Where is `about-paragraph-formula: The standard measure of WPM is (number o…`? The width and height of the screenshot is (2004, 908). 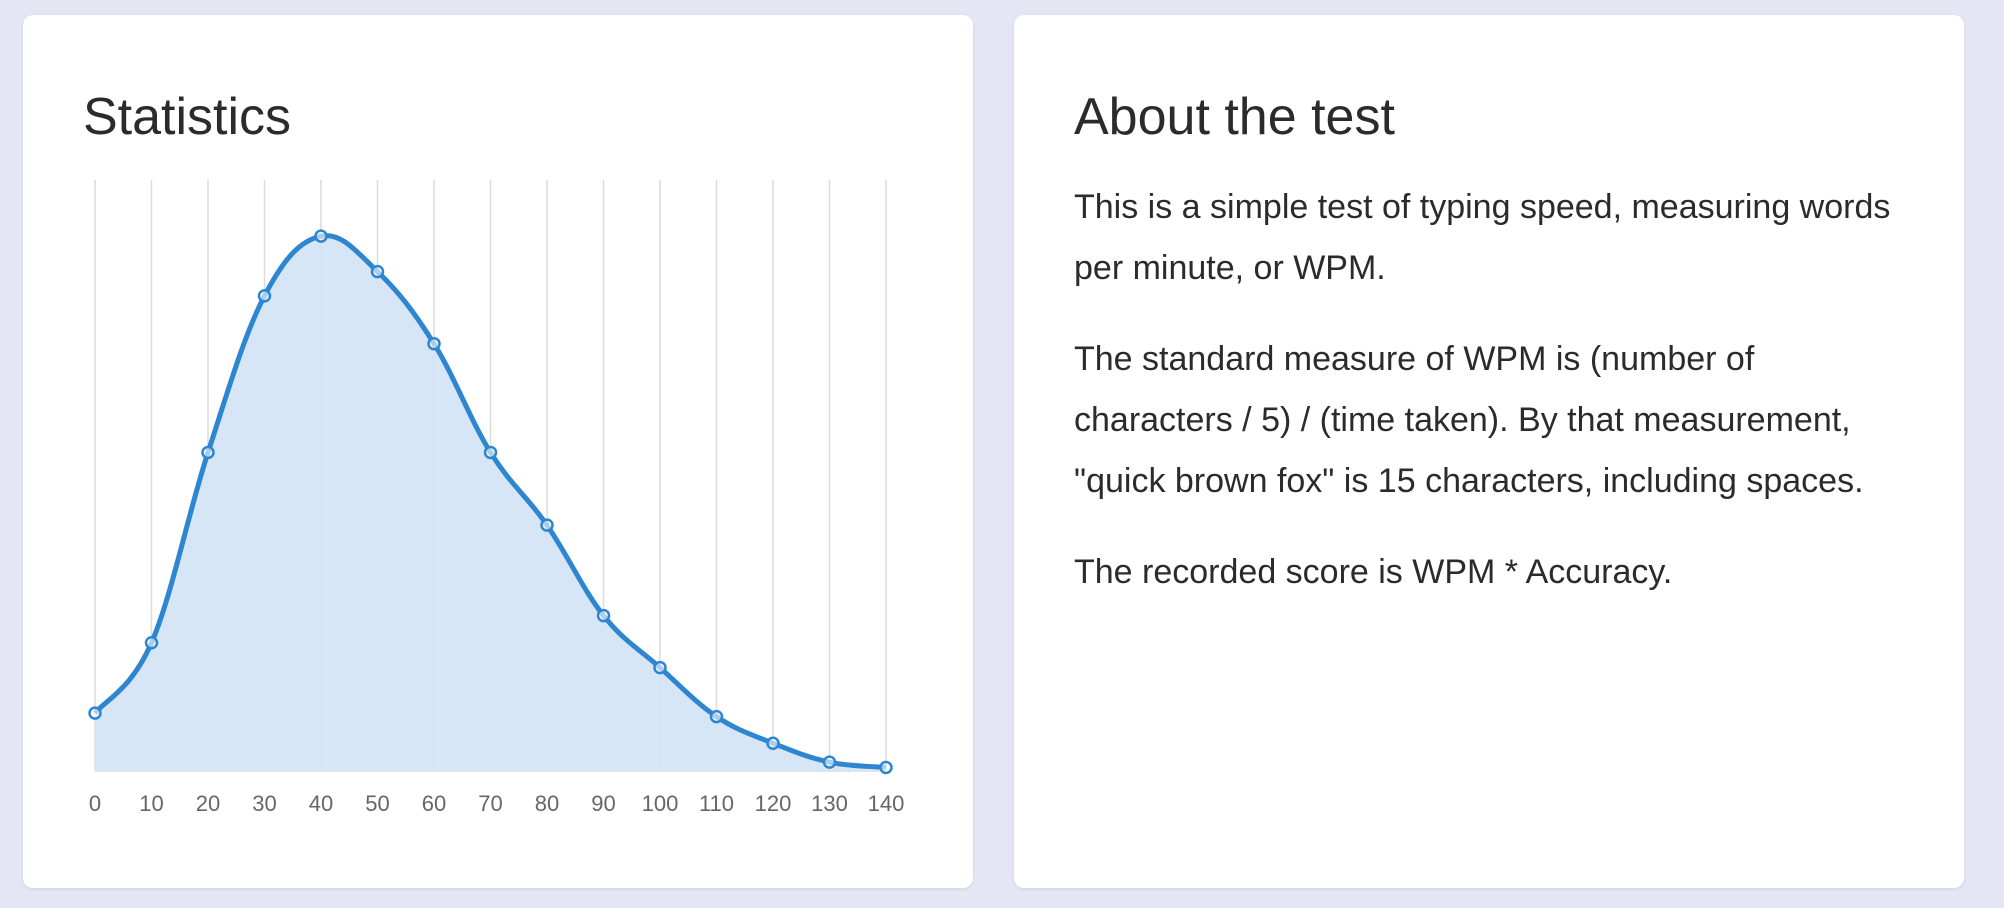 about-paragraph-formula: The standard measure of WPM is (number o… is located at coordinates (1469, 420).